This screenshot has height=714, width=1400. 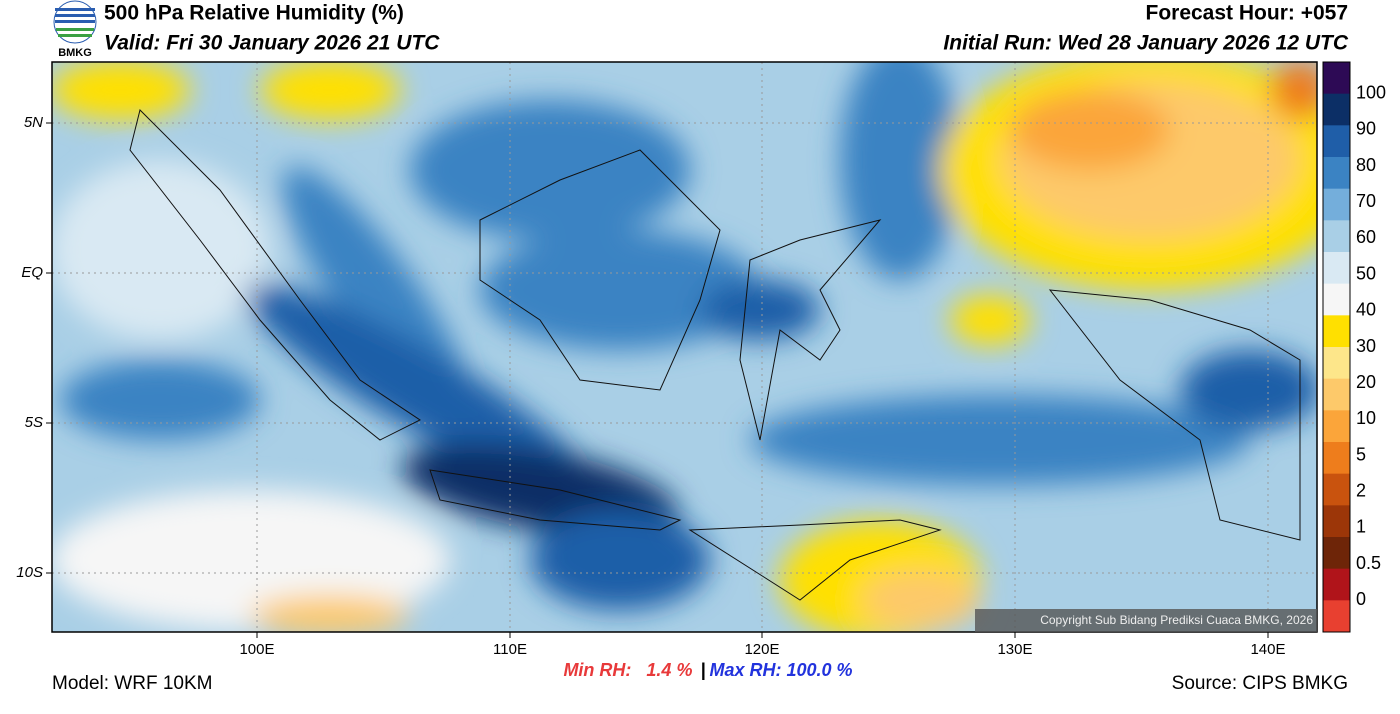 I want to click on lat-label: 5N, so click(x=33, y=122).